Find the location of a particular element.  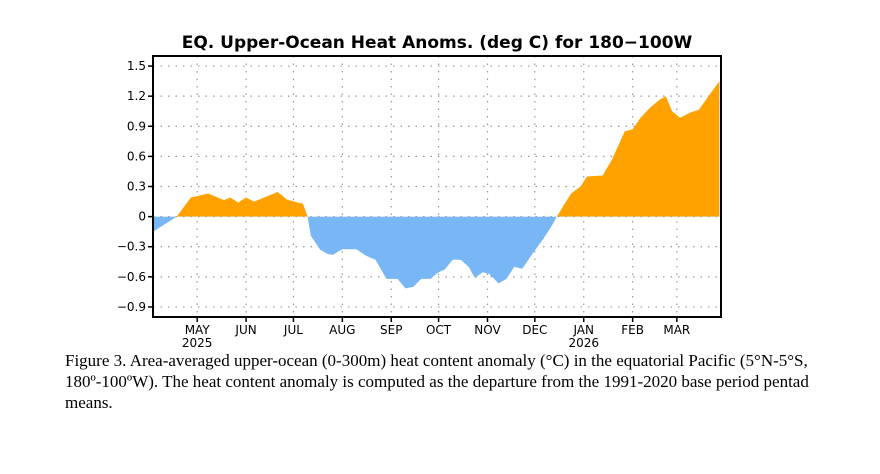

x-tick-label: NOV is located at coordinates (487, 330).